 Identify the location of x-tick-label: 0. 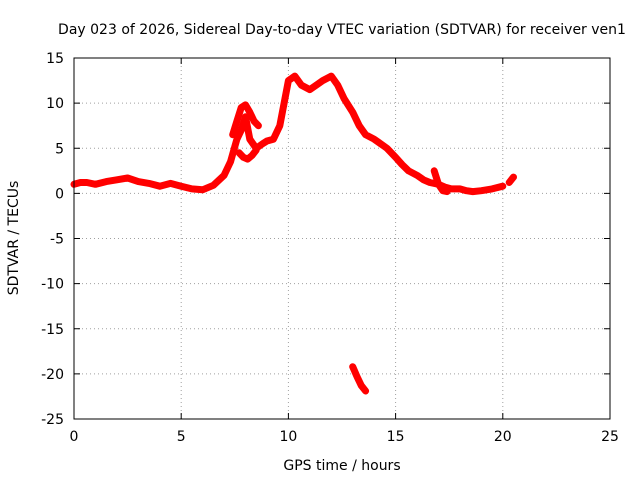
(74, 437).